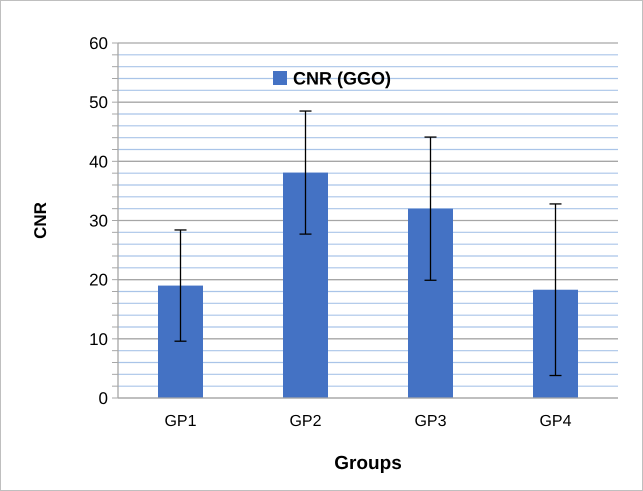 This screenshot has height=491, width=643. What do you see at coordinates (98, 162) in the screenshot?
I see `y-tick-label: 40` at bounding box center [98, 162].